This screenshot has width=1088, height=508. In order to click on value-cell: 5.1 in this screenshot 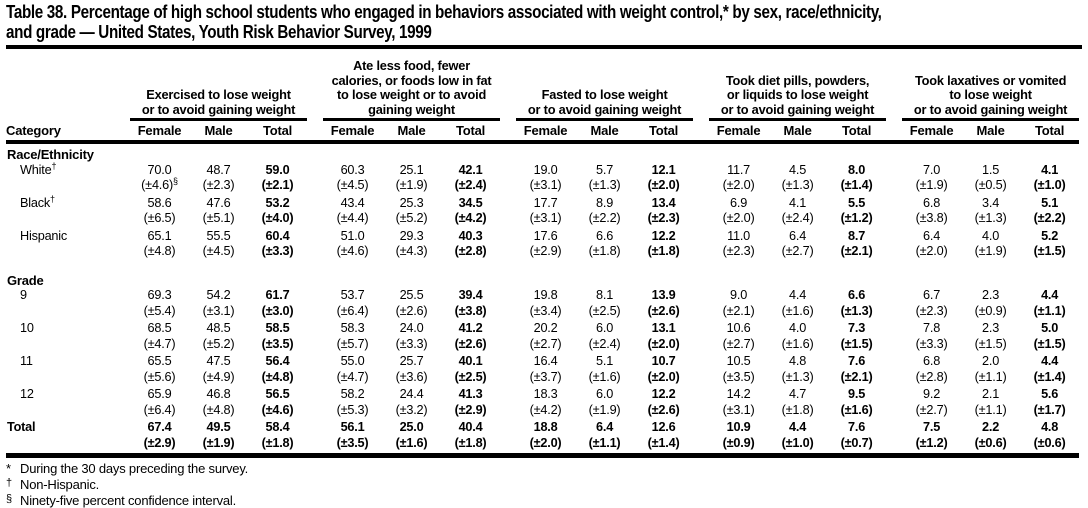, I will do `click(605, 361)`.